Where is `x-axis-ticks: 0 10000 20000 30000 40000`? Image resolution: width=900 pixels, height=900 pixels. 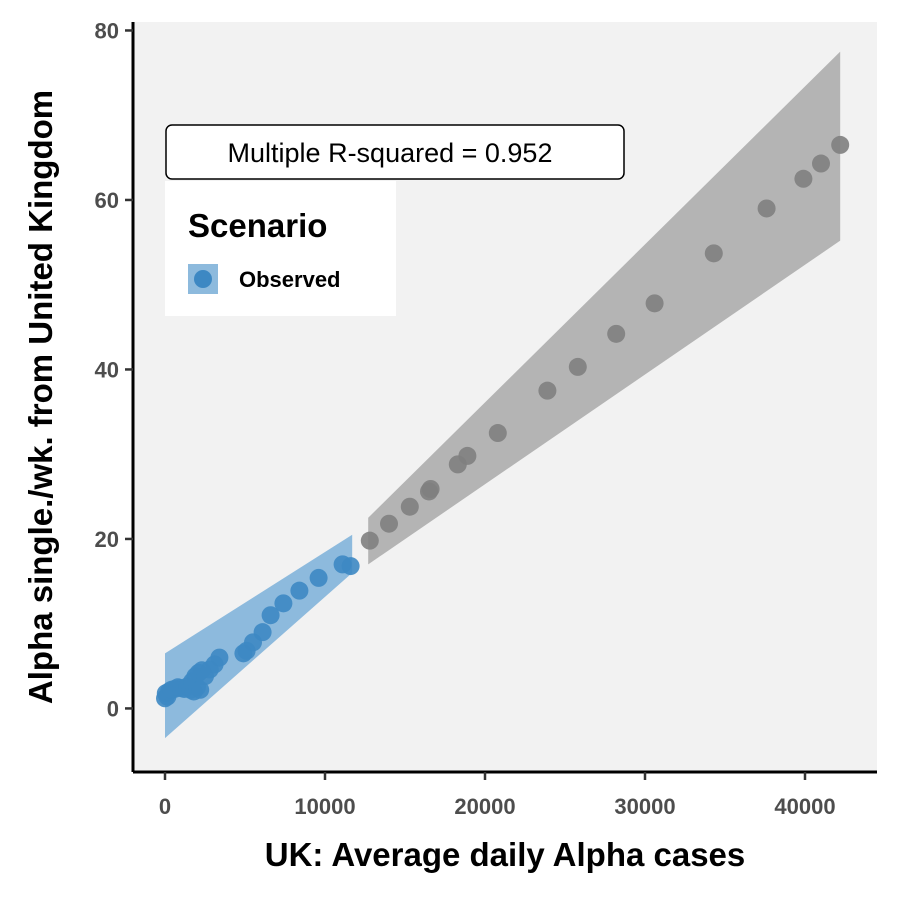
x-axis-ticks: 0 10000 20000 30000 40000 is located at coordinates (497, 795).